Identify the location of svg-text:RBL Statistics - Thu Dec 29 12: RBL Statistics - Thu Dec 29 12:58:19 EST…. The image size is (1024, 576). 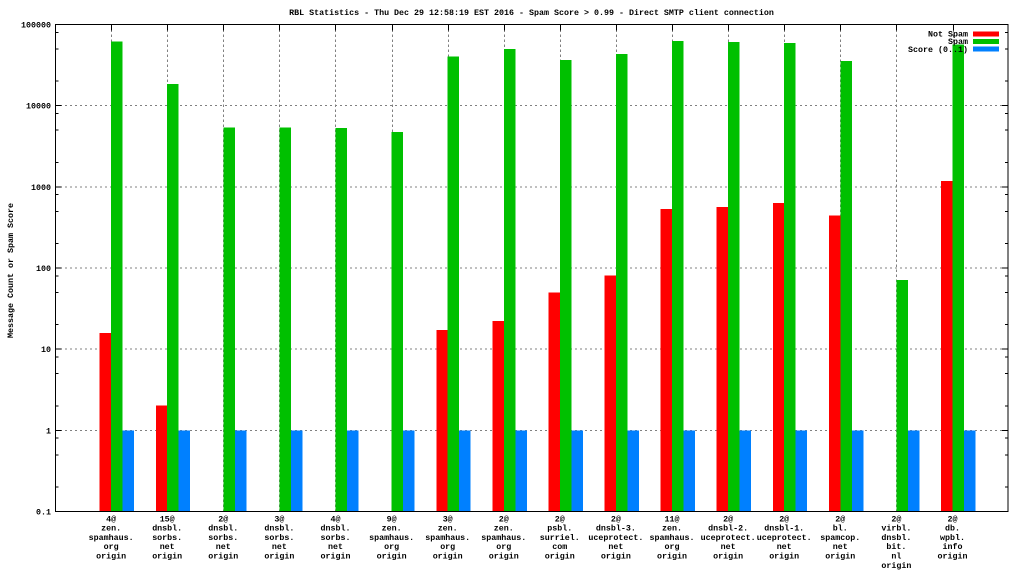
(531, 13).